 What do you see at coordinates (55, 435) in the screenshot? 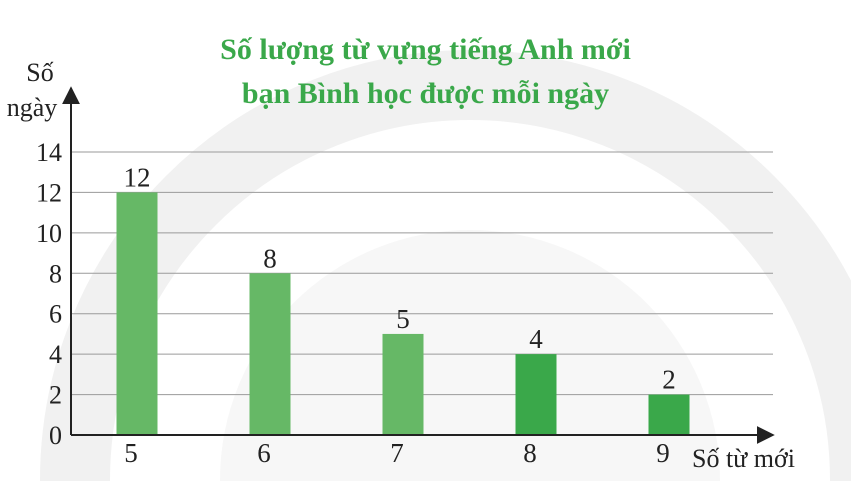
I see `y-tick-label: 0` at bounding box center [55, 435].